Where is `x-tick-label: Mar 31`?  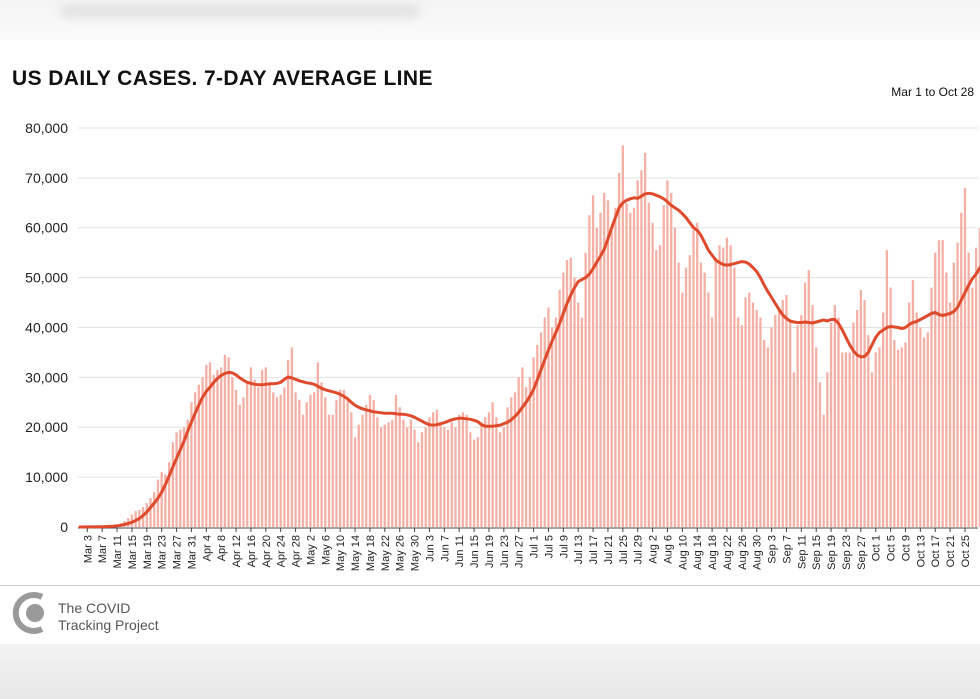
x-tick-label: Mar 31 is located at coordinates (192, 552).